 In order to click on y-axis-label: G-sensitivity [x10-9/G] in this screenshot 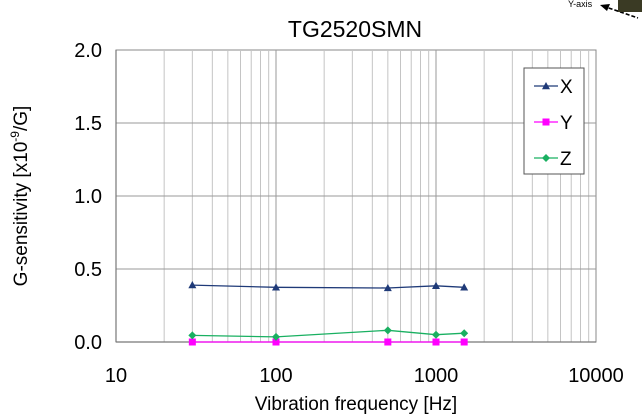, I will do `click(20, 196)`.